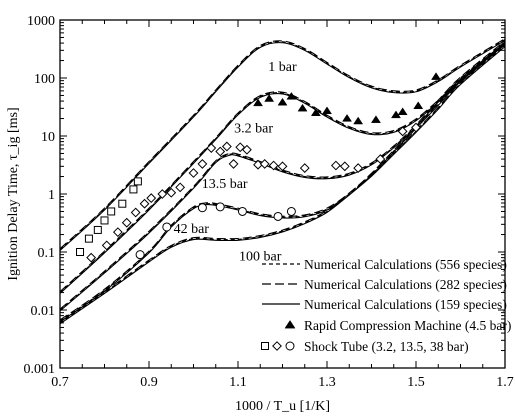 Image resolution: width=515 pixels, height=417 pixels. I want to click on x-tick-label: 0.9, so click(149, 382).